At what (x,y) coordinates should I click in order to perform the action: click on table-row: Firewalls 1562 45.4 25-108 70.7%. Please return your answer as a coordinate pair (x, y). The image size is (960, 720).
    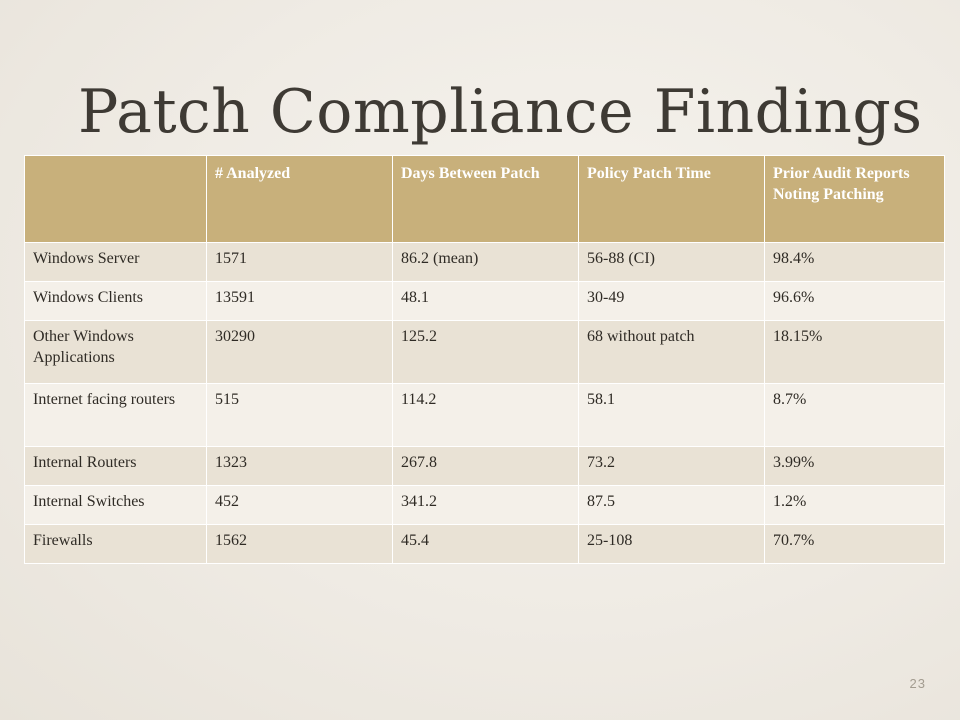
    Looking at the image, I should click on (484, 544).